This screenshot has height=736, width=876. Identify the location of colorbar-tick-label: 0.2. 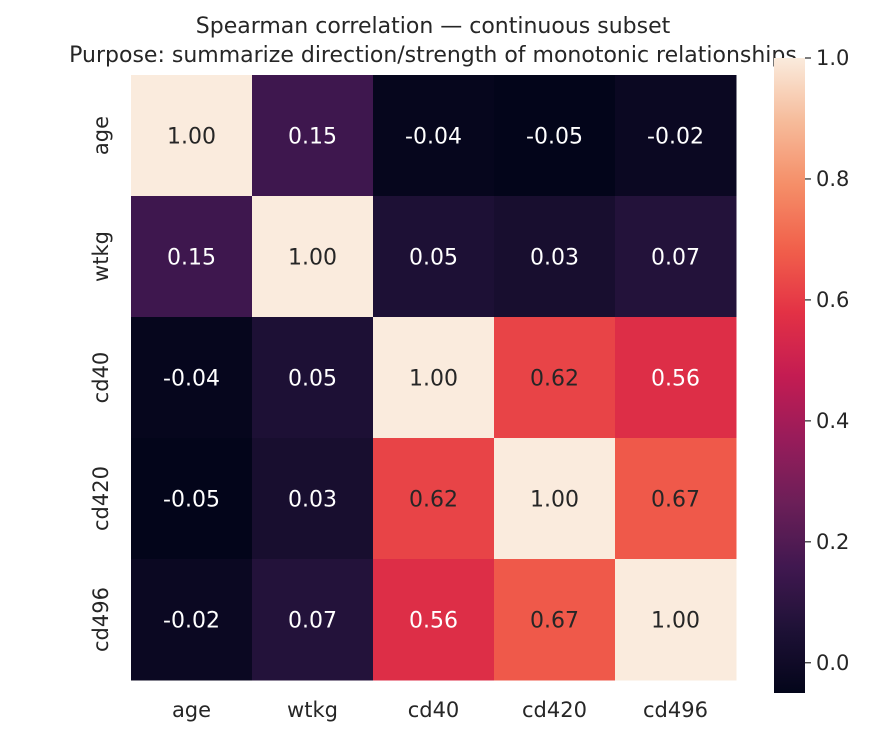
(832, 542).